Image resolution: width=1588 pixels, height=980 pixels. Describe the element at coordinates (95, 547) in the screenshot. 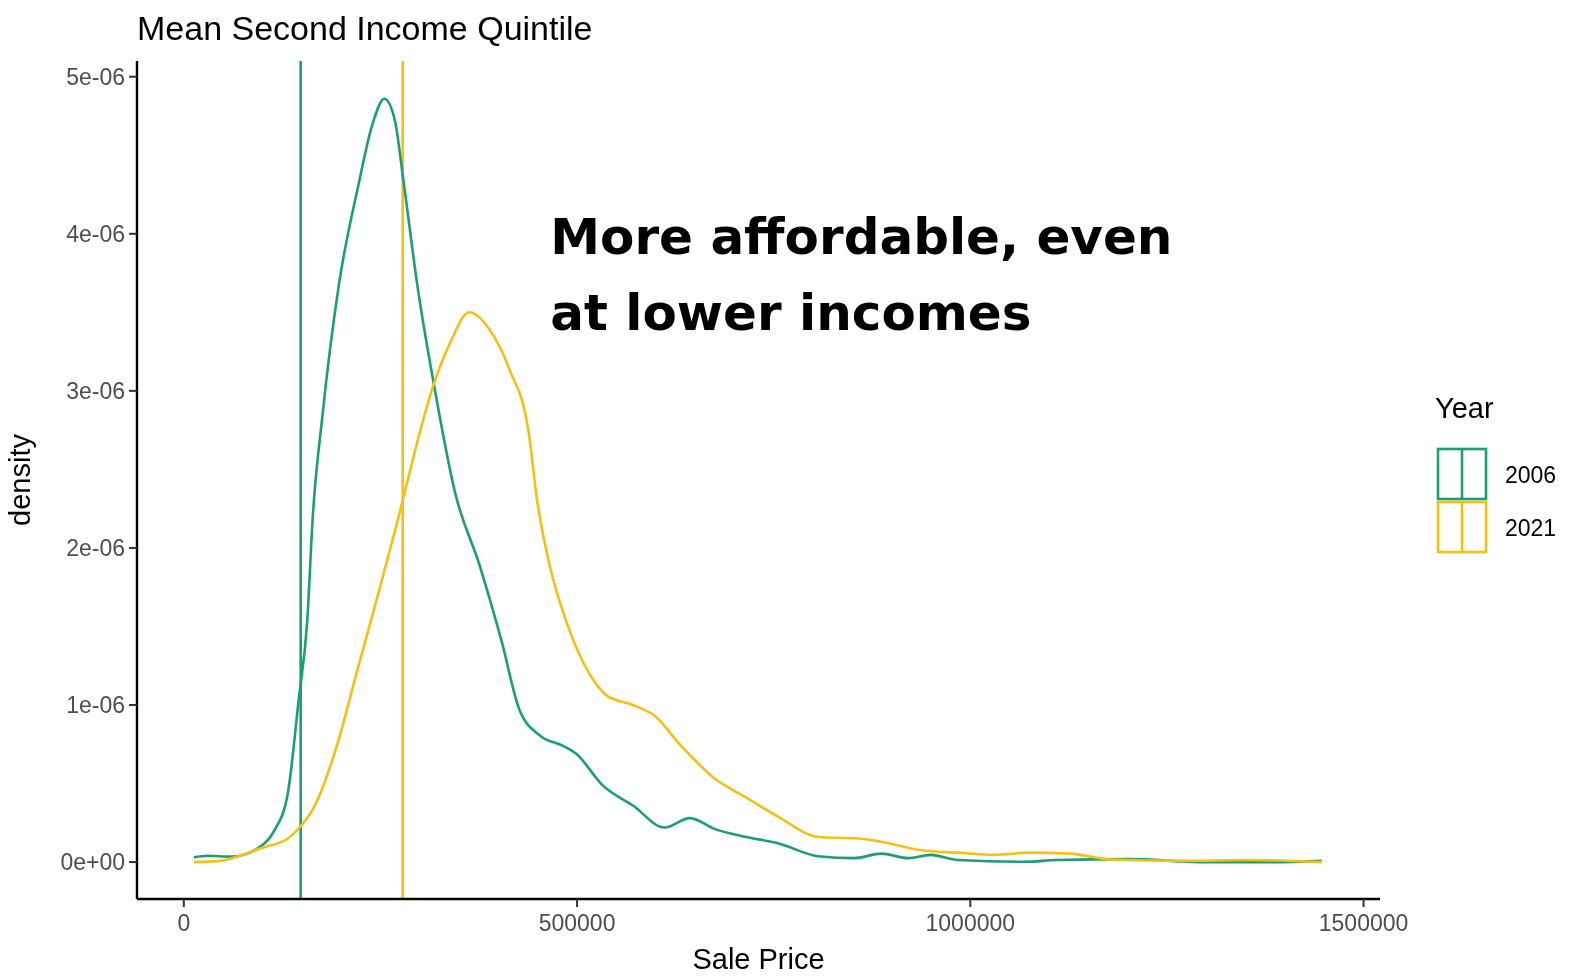

I see `y-tick-label: 2e-06` at that location.